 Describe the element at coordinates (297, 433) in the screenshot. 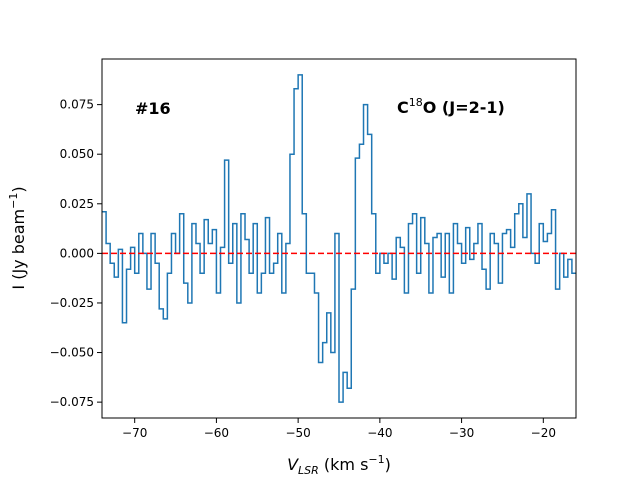

I see `x-tick-label: −50` at that location.